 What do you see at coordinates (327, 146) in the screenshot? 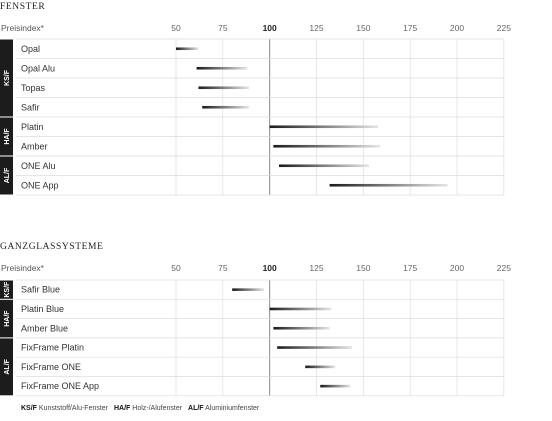
I see `range-bar-amber` at bounding box center [327, 146].